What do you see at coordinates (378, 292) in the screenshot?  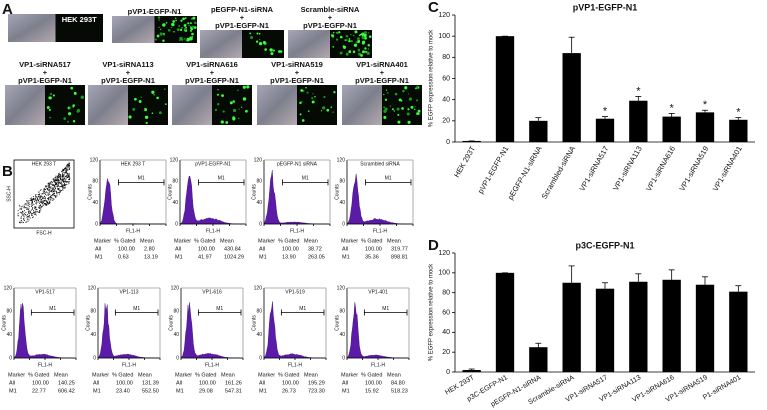 I see `histogram-title: VP1-401` at bounding box center [378, 292].